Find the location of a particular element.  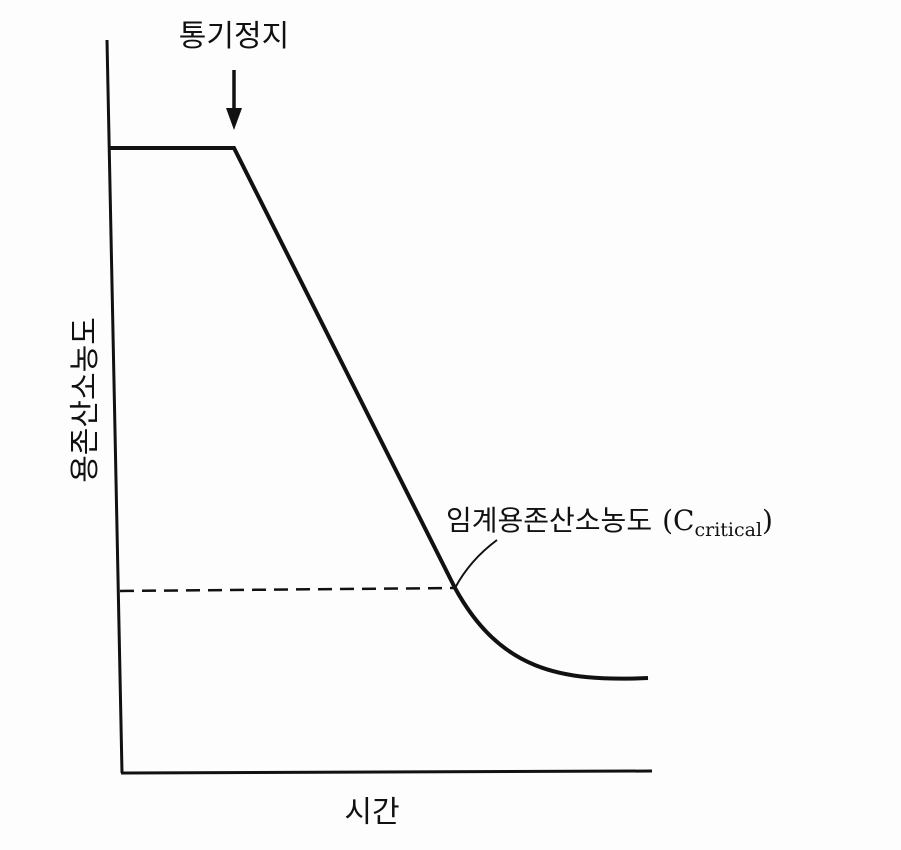

critical-symbol: C is located at coordinates (683, 520).